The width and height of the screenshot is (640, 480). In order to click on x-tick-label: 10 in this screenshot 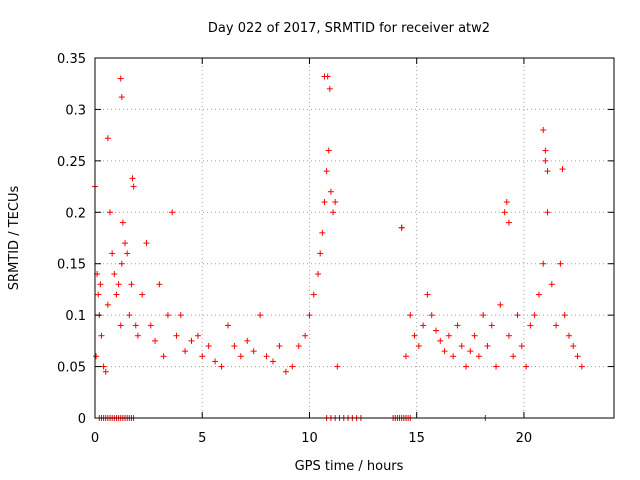, I will do `click(309, 438)`.